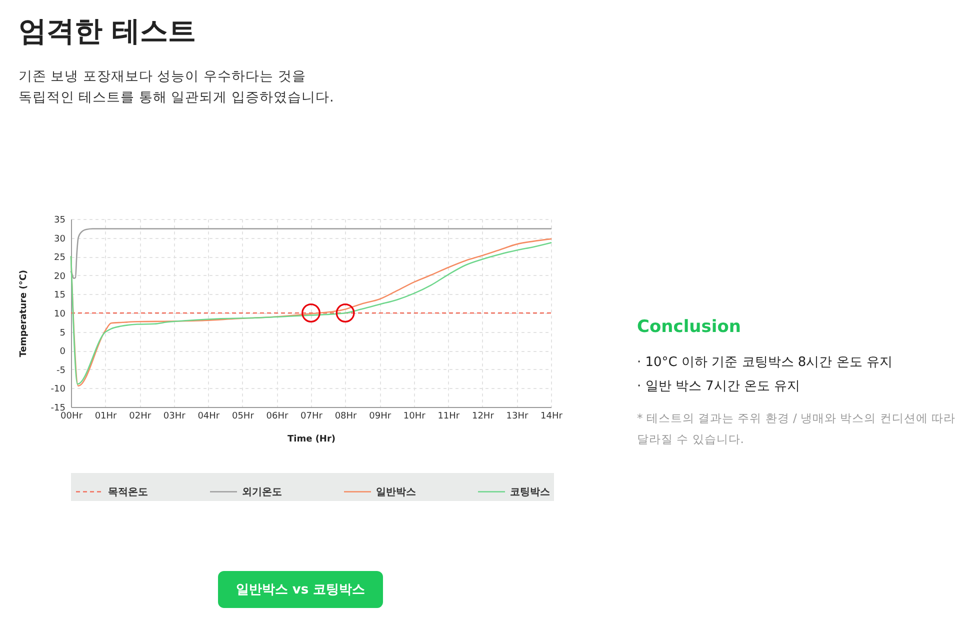 The height and width of the screenshot is (618, 973). I want to click on text: * 테스트의 결과는 주위 환경 / 냉매와 박스의 컨디션에 따라 달라질 수 있습니다., so click(796, 428).